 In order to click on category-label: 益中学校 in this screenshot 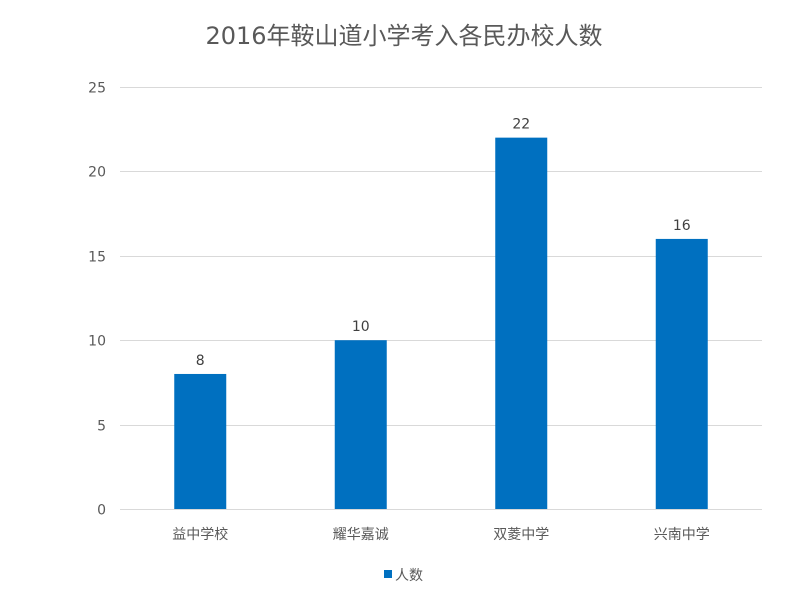, I will do `click(200, 534)`.